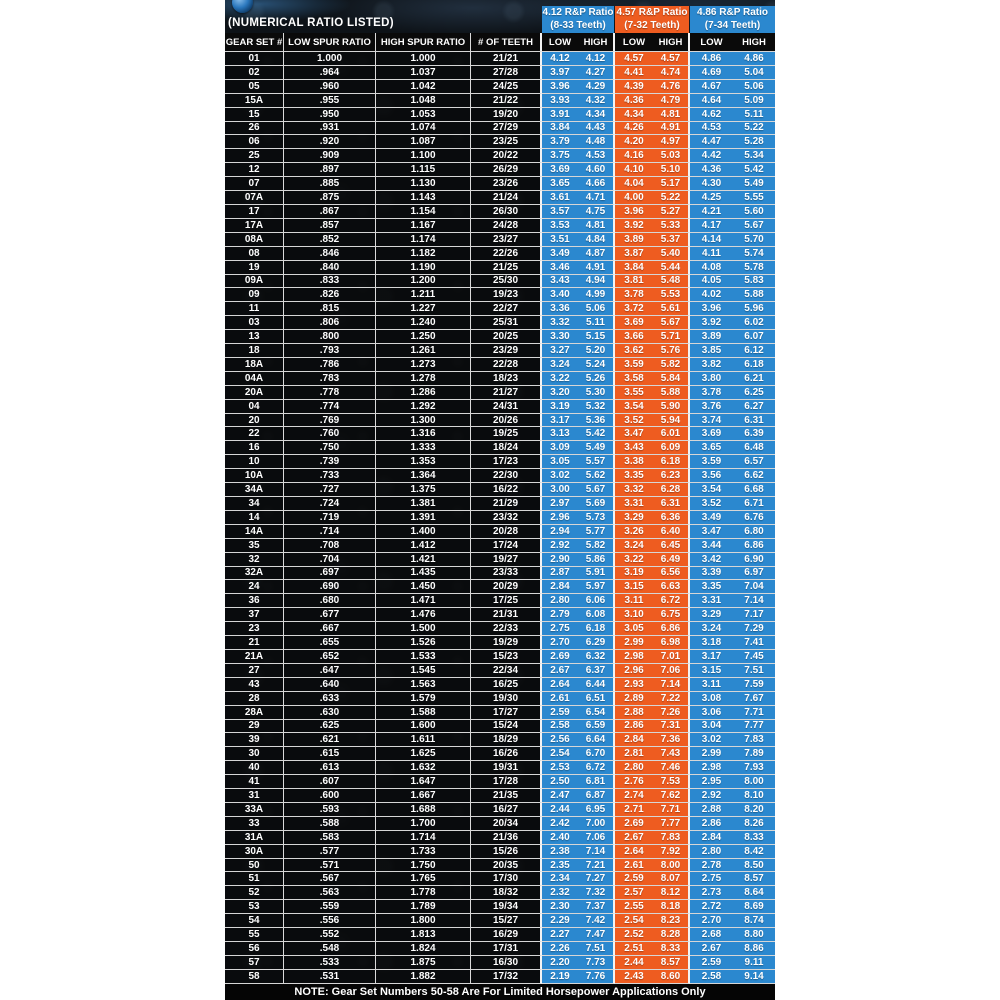  Describe the element at coordinates (671, 128) in the screenshot. I see `rp457-high-cell: 4.91` at that location.